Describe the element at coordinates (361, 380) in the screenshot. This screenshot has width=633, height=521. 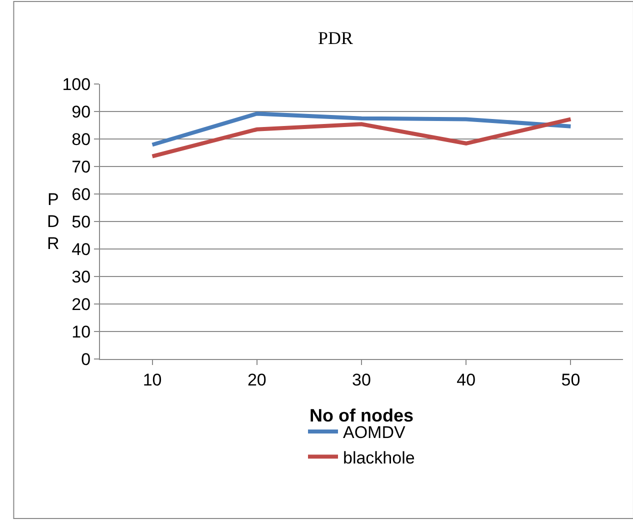
I see `x-tick-label: 30` at that location.